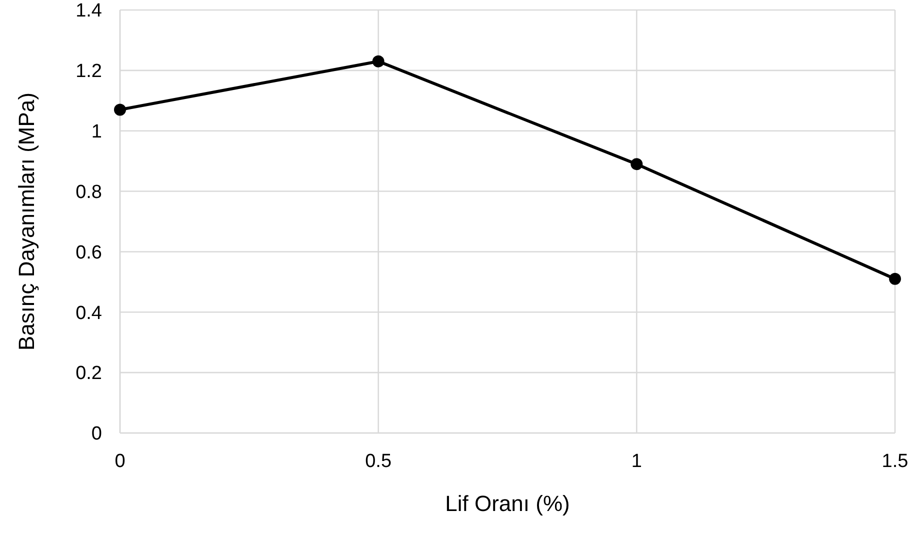  What do you see at coordinates (89, 313) in the screenshot?
I see `y-tick-label: 0.4` at bounding box center [89, 313].